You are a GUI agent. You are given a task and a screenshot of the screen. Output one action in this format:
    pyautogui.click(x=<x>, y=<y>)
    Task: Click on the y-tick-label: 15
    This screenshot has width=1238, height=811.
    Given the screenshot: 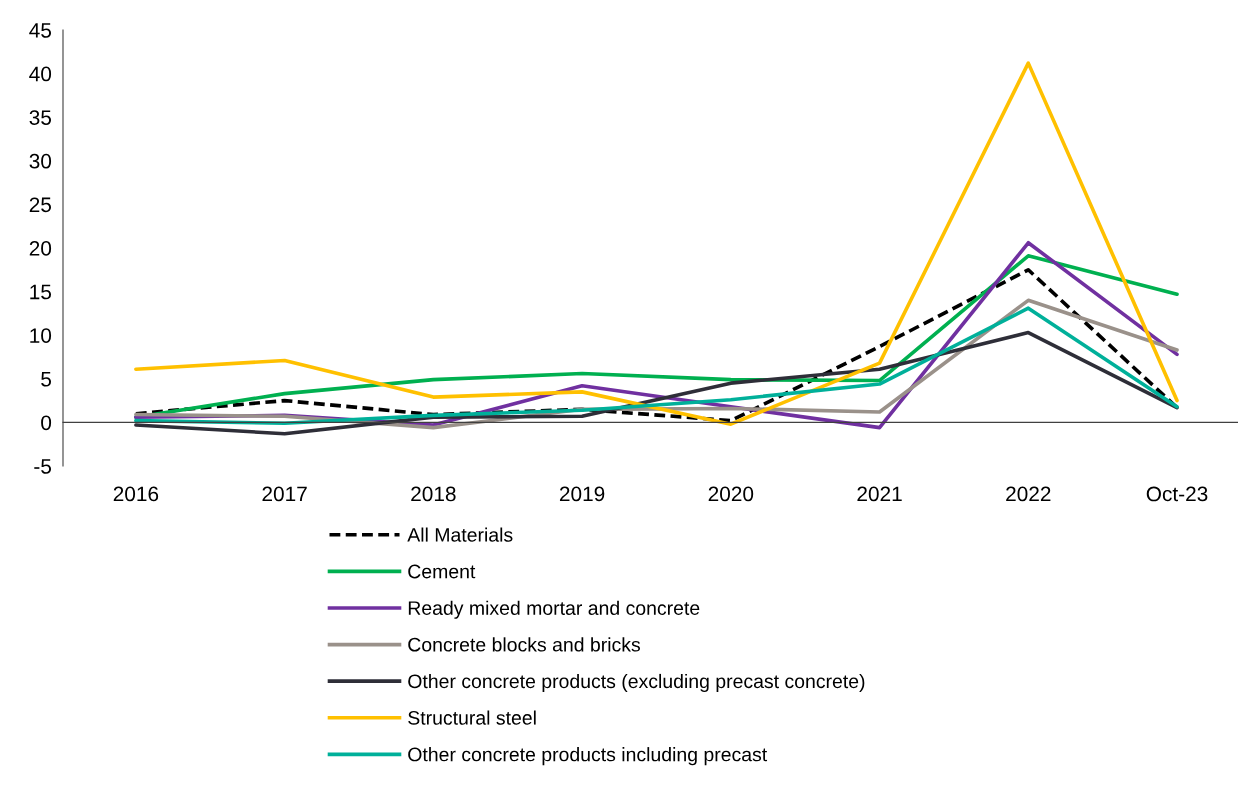 What is the action you would take?
    pyautogui.click(x=41, y=292)
    